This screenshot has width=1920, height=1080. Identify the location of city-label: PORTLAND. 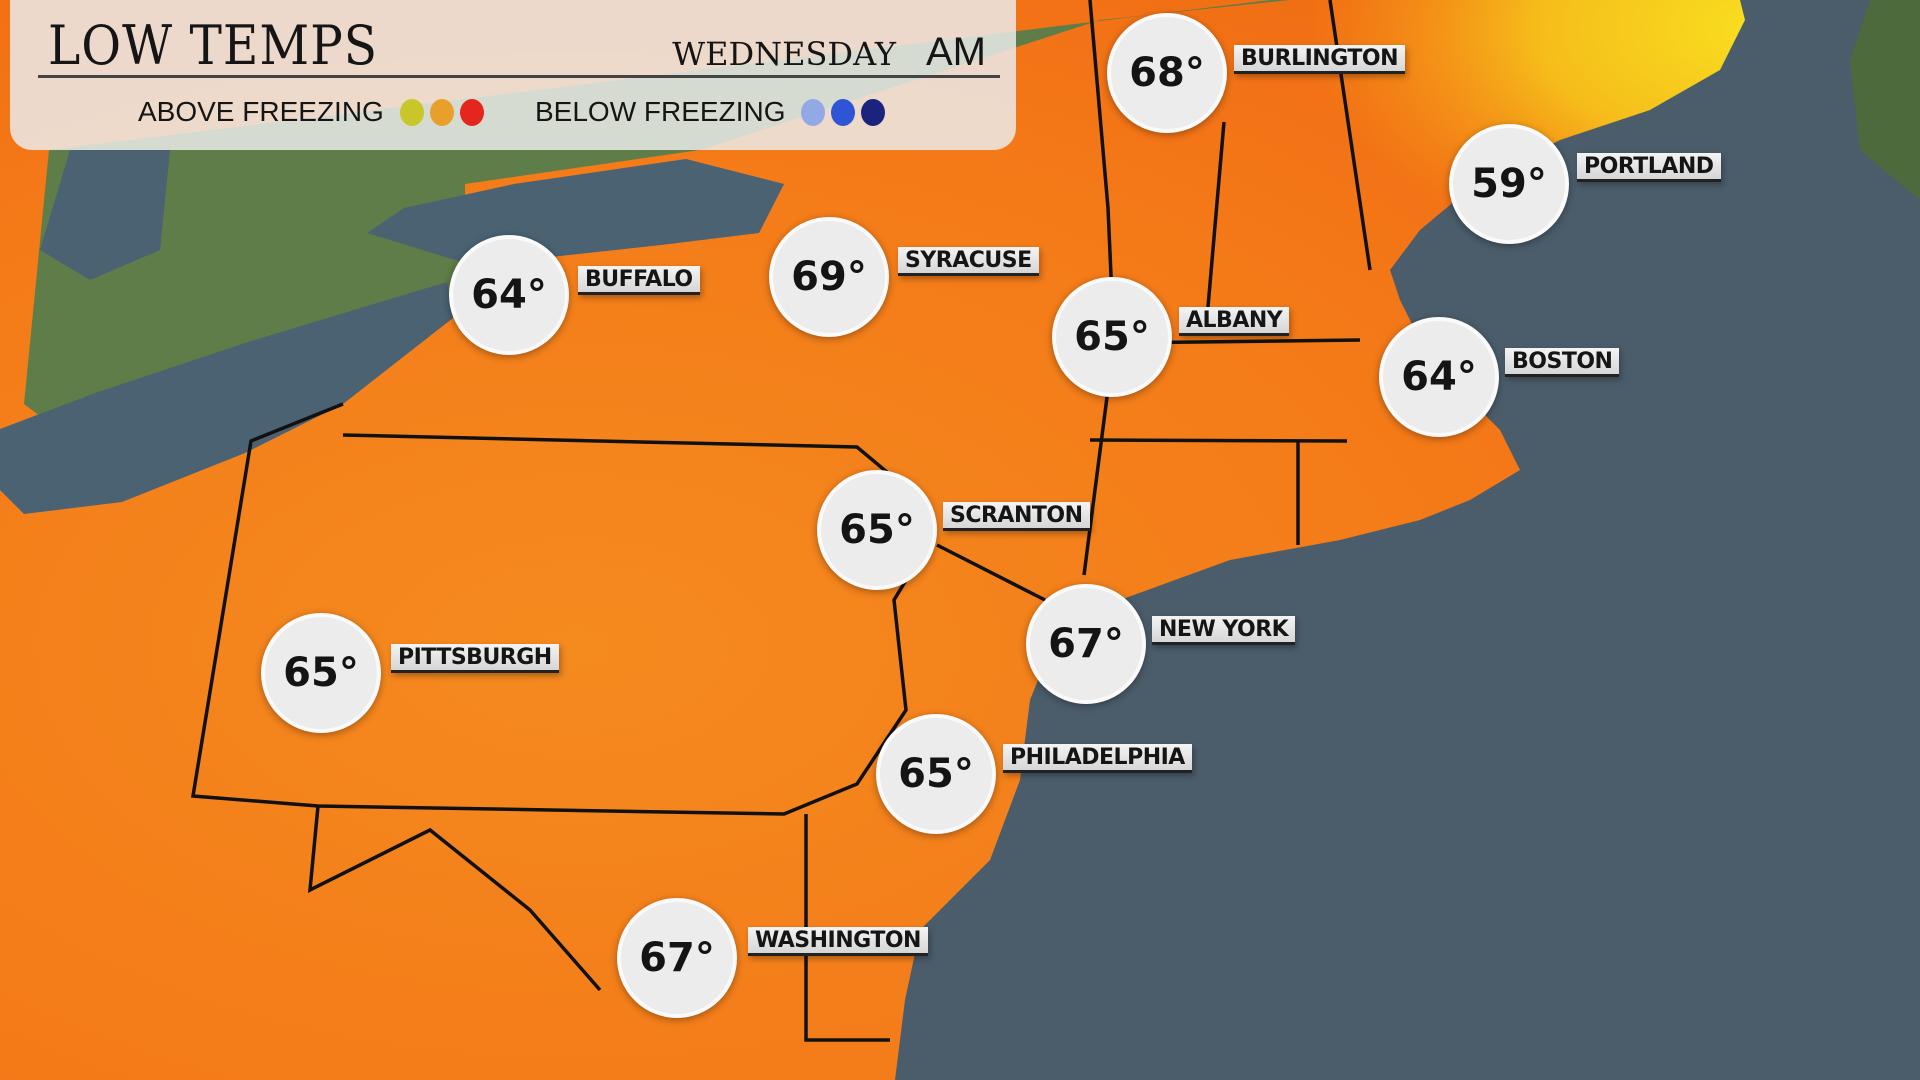
(1649, 167).